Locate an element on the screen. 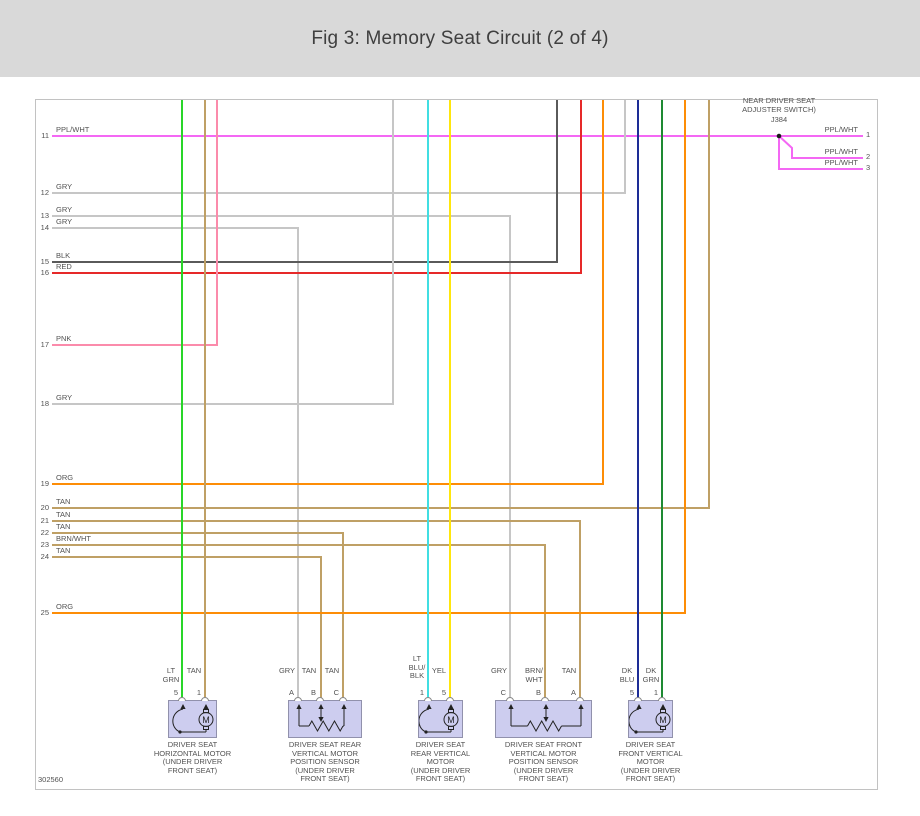 The height and width of the screenshot is (816, 920). wire-color-label-pin-22: TAN is located at coordinates (63, 526).